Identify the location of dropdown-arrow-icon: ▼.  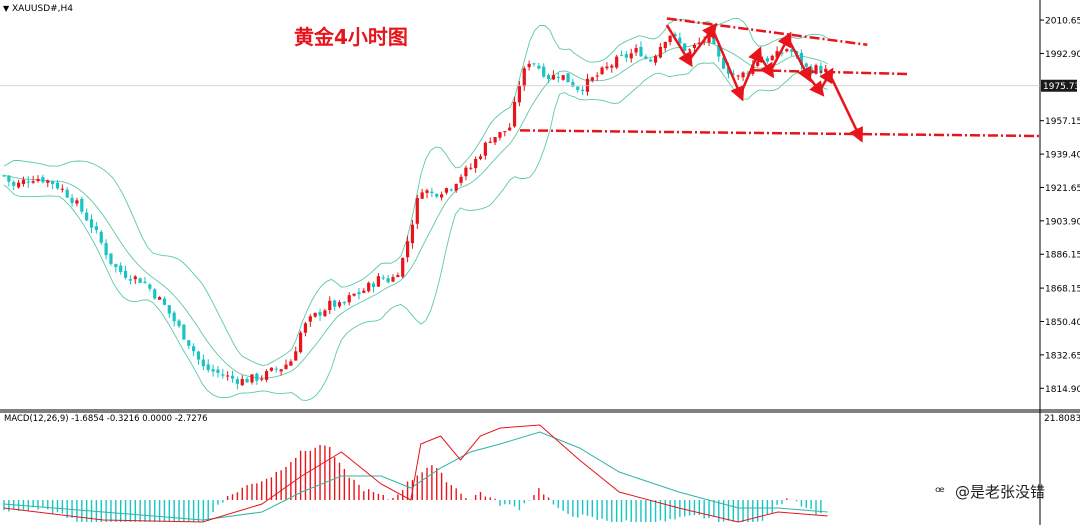
(6, 8).